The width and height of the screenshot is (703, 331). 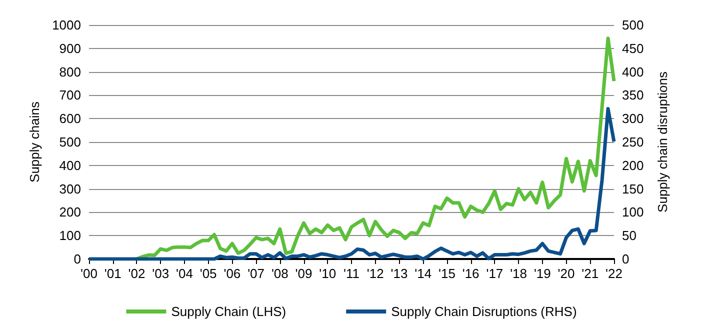 I want to click on y-tick-label: 300, so click(x=70, y=188).